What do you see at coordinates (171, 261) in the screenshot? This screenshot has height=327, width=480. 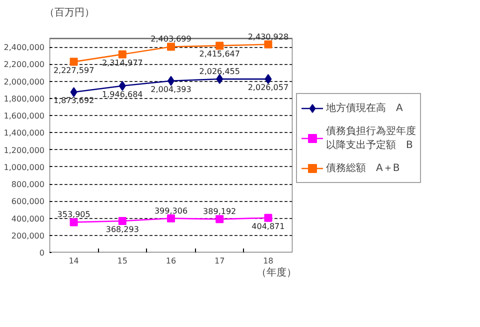 I see `x-tick-label: 16` at bounding box center [171, 261].